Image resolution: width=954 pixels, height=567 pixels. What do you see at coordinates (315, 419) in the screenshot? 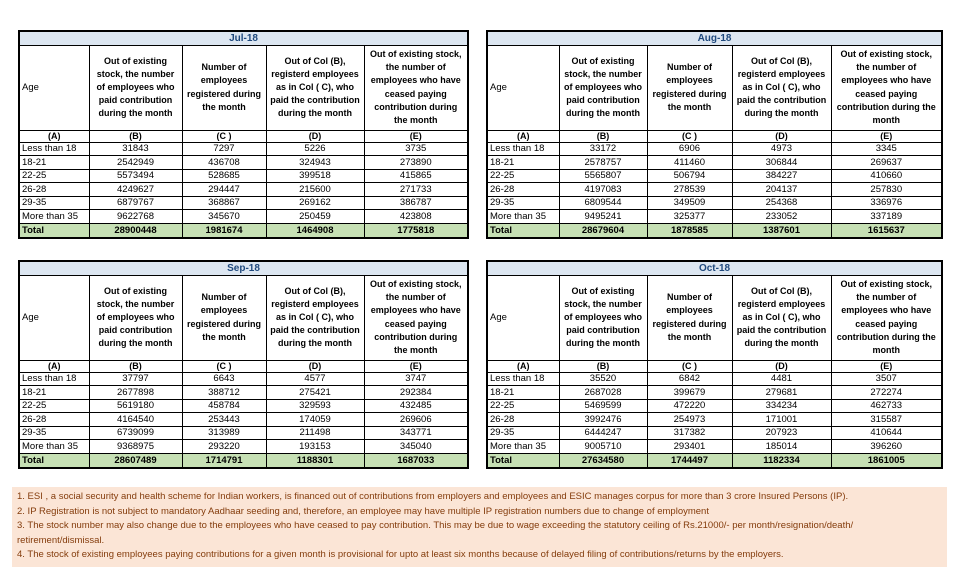
I see `value-cell: 174059` at bounding box center [315, 419].